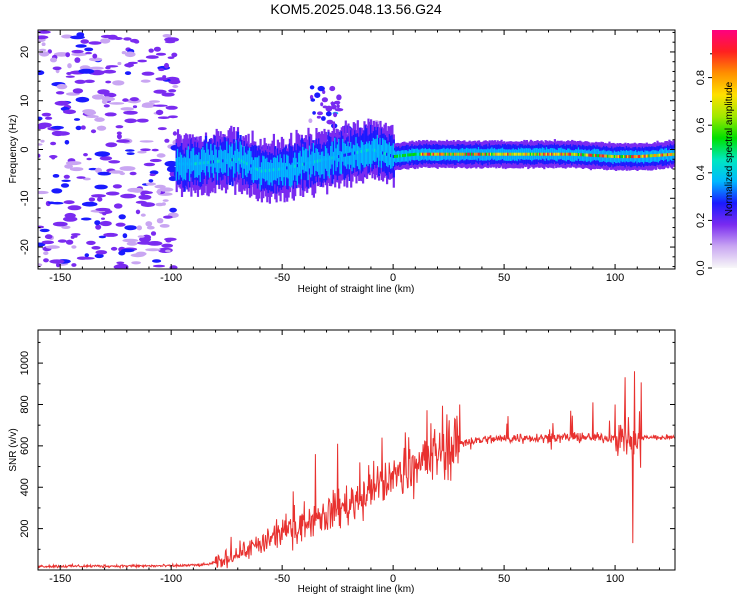  What do you see at coordinates (25, 149) in the screenshot?
I see `y-tick-label: 0` at bounding box center [25, 149].